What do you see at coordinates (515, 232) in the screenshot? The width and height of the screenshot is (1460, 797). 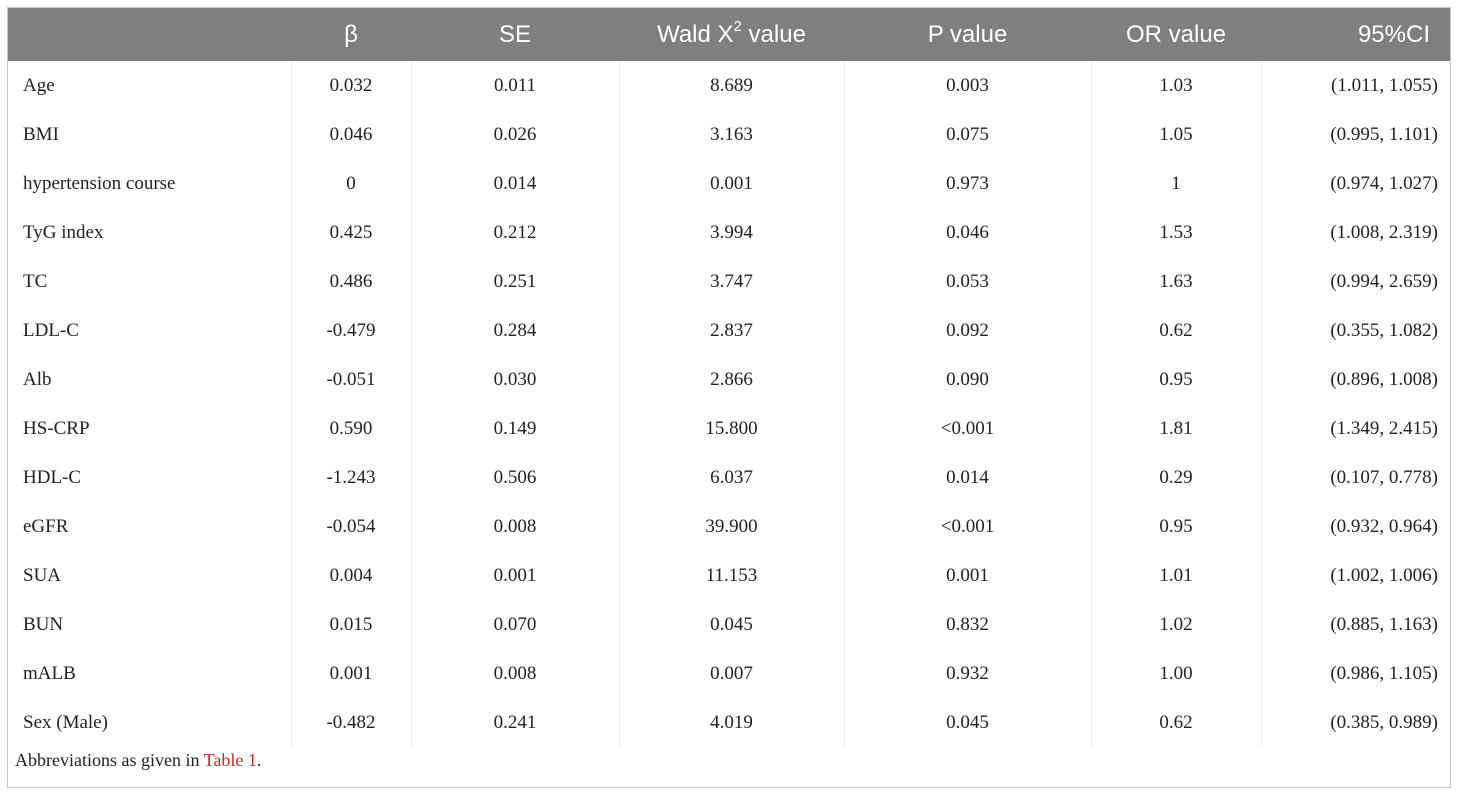 I see `cell-se: 0.212` at bounding box center [515, 232].